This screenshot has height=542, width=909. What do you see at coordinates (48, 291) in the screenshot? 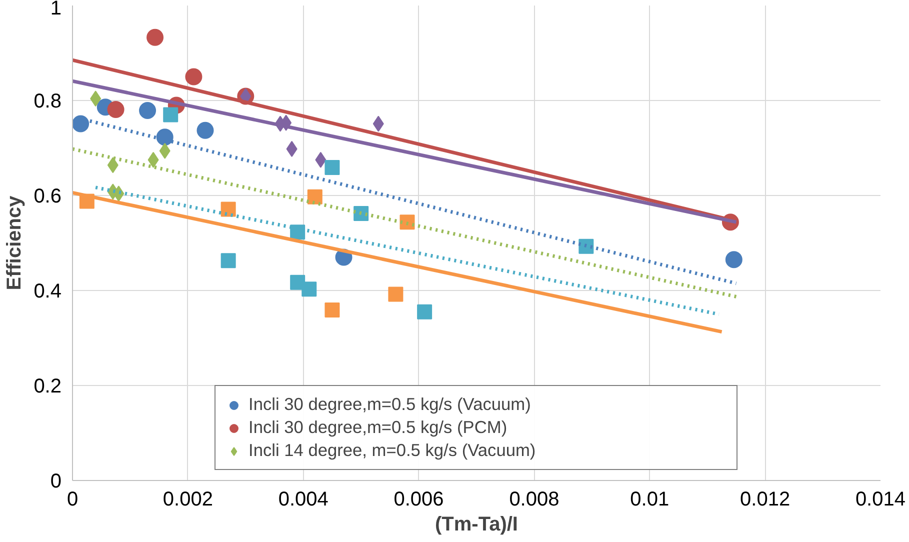
I see `y-tick-label: 0.4` at bounding box center [48, 291].